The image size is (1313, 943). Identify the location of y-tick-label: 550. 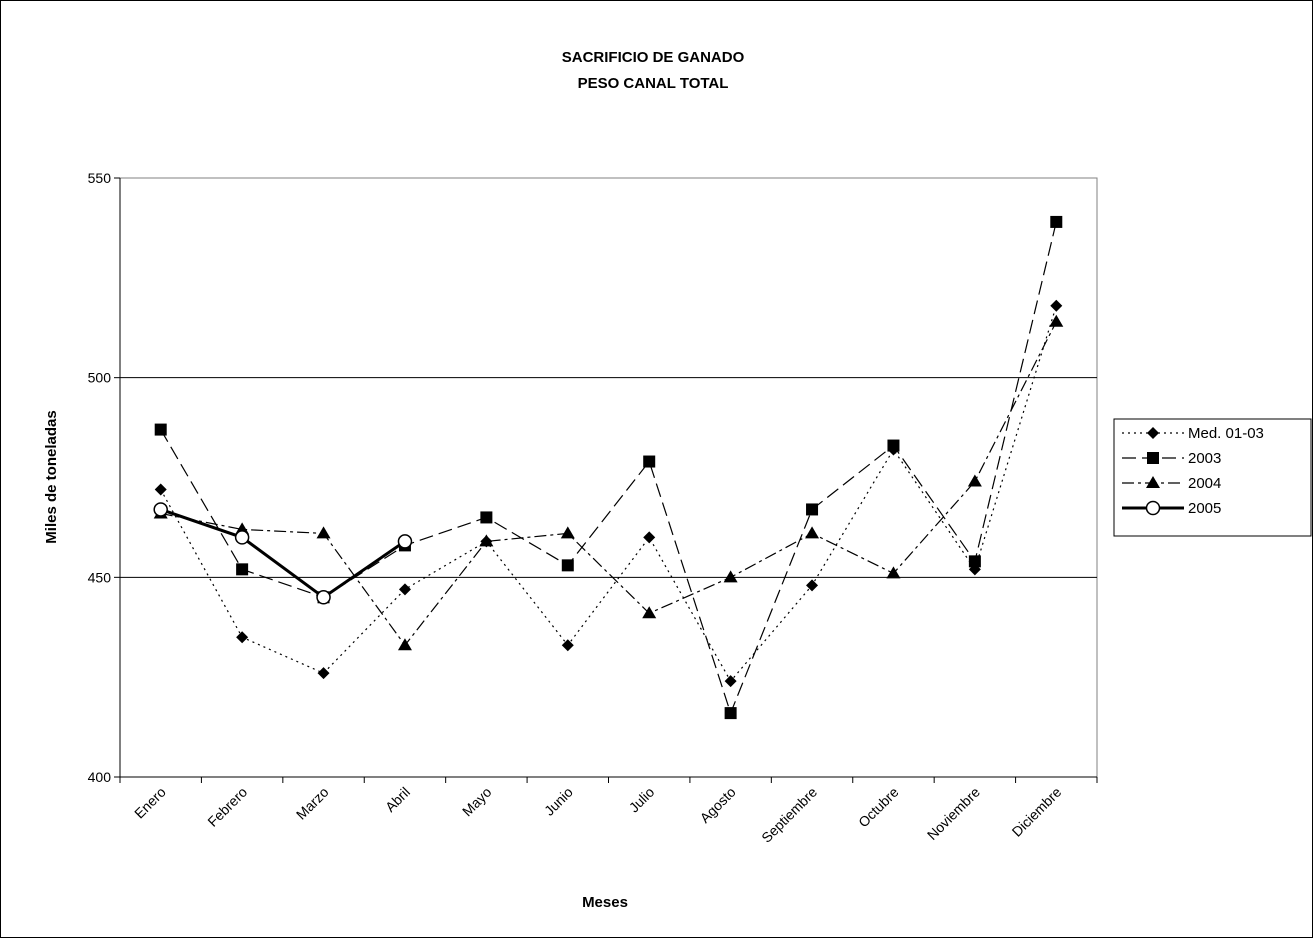
(100, 178).